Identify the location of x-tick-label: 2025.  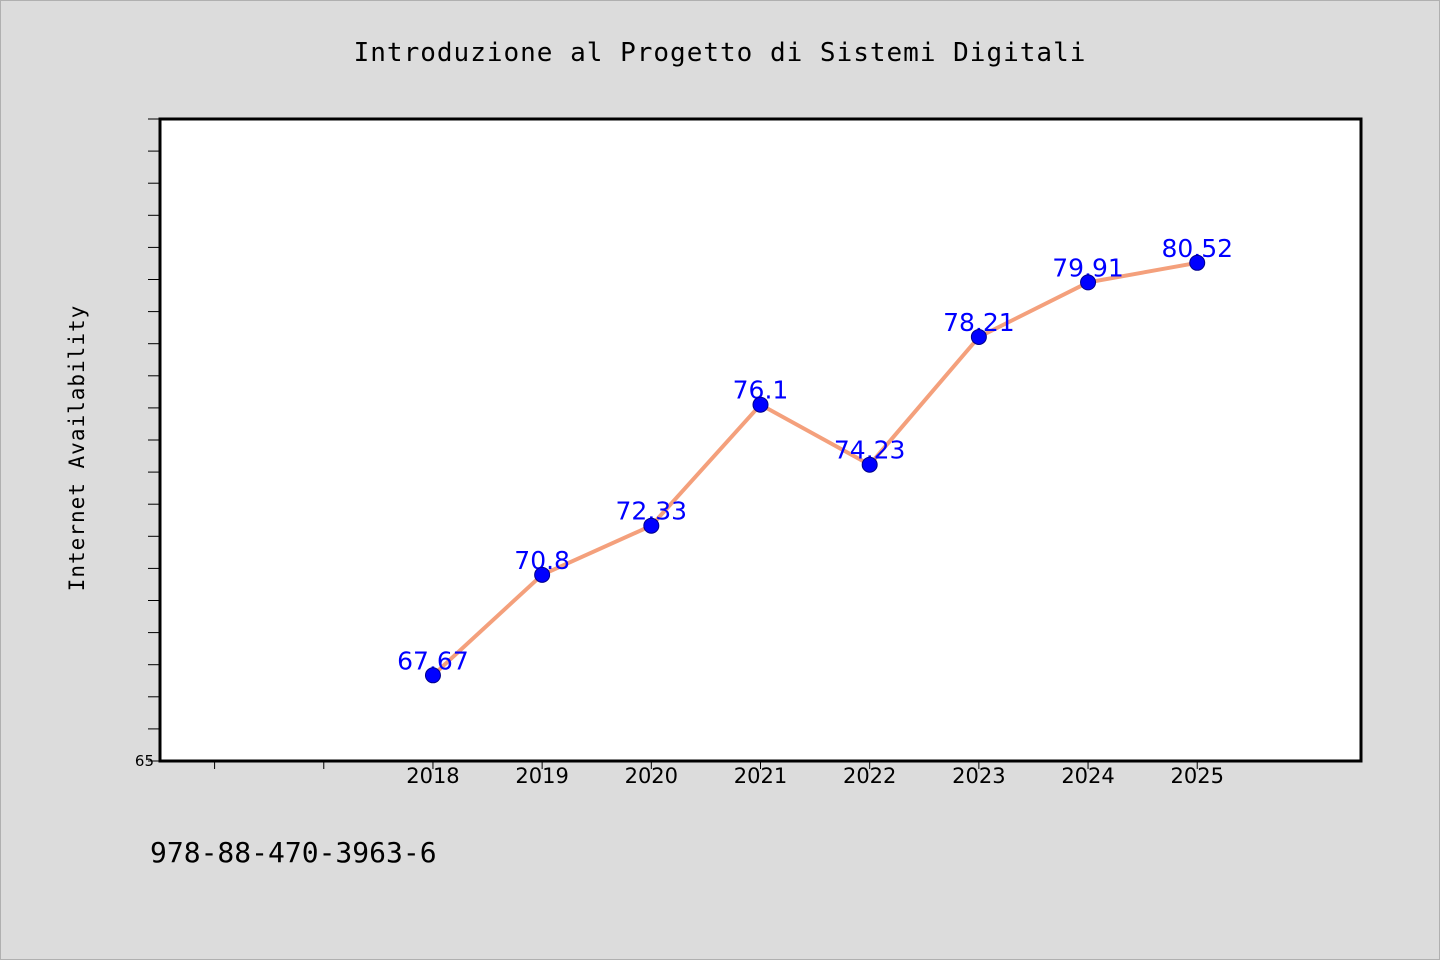
(1197, 776).